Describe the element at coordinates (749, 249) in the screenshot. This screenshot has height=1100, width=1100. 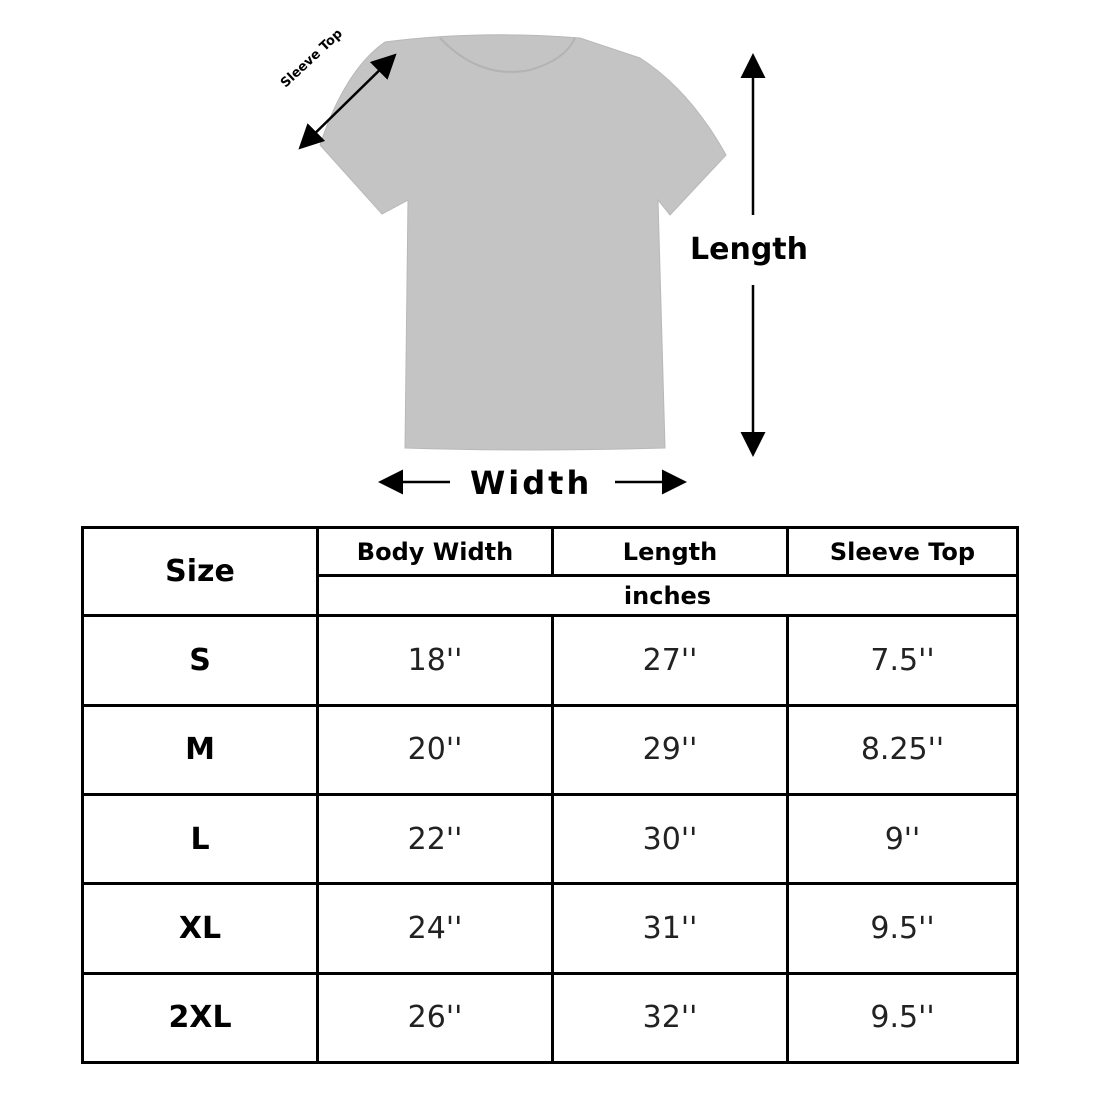
I see `length-label: Length` at that location.